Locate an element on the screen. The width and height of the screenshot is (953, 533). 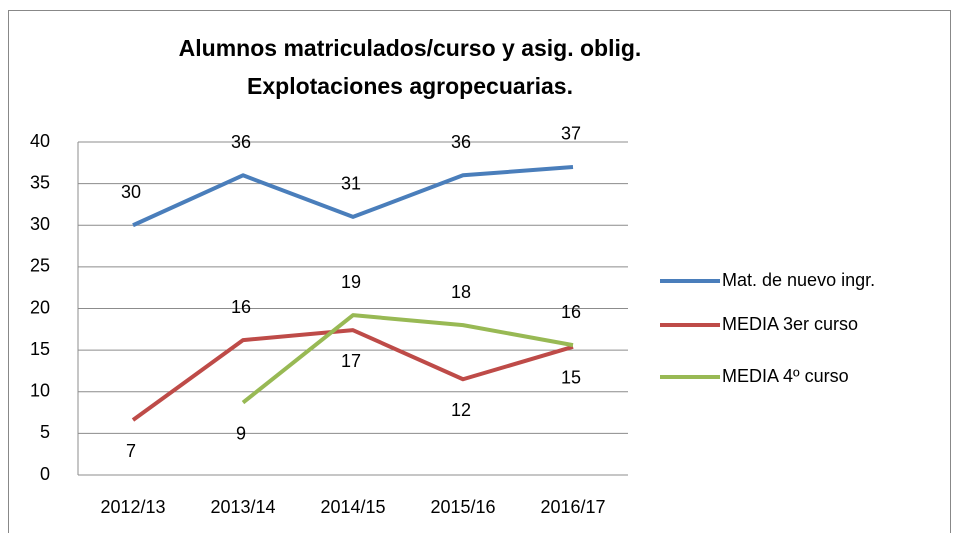
data-label: 37 is located at coordinates (571, 134).